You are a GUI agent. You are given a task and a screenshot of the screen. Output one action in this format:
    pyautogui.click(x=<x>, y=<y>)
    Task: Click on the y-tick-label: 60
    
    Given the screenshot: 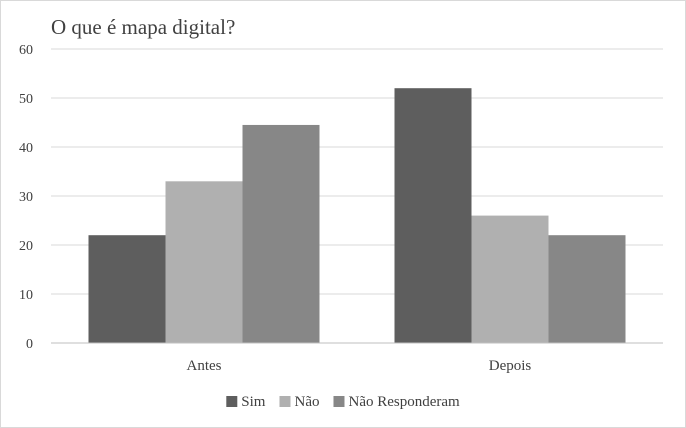 What is the action you would take?
    pyautogui.click(x=26, y=50)
    